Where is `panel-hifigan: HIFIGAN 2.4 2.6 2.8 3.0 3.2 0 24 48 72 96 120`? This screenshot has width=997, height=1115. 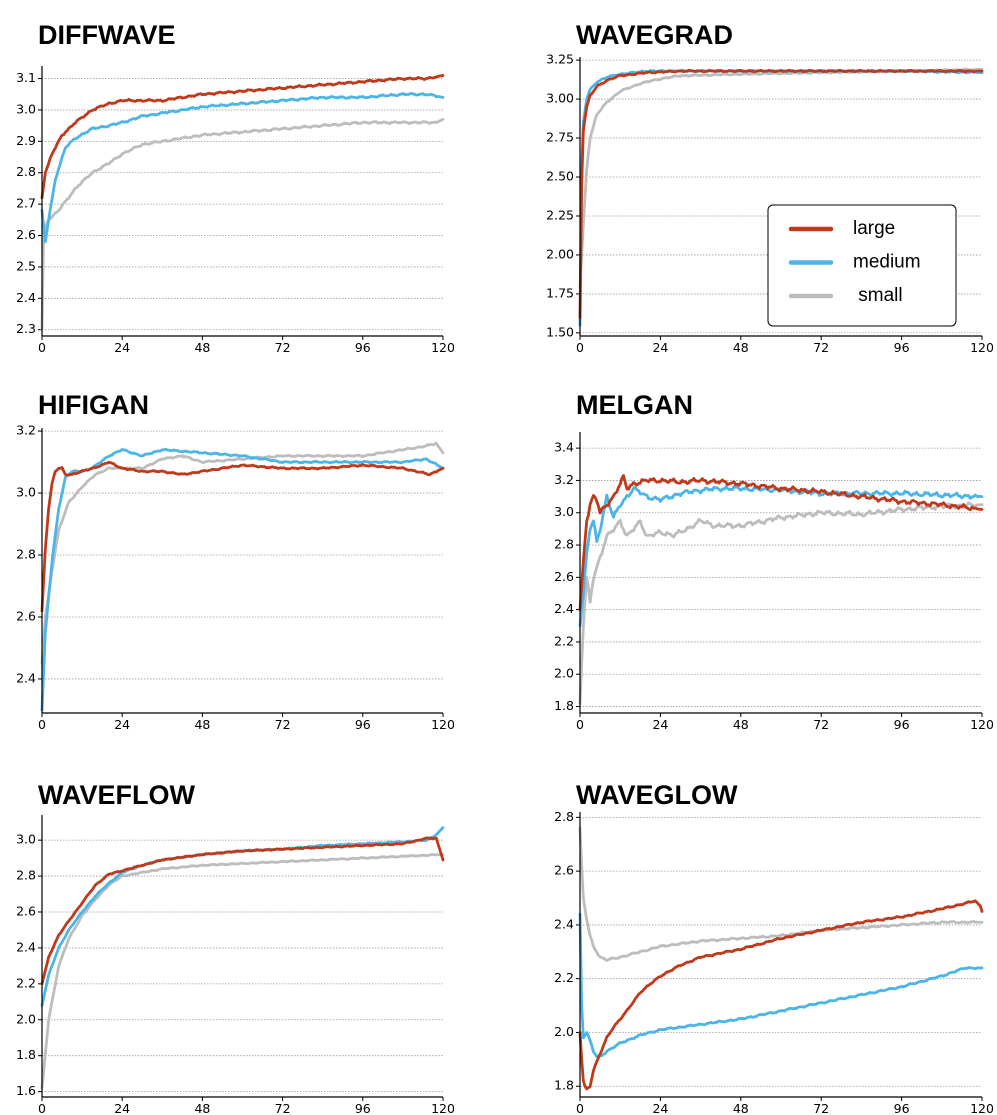 panel-hifigan: HIFIGAN 2.4 2.6 2.8 3.0 3.2 0 24 48 72 96 120 is located at coordinates (235, 561).